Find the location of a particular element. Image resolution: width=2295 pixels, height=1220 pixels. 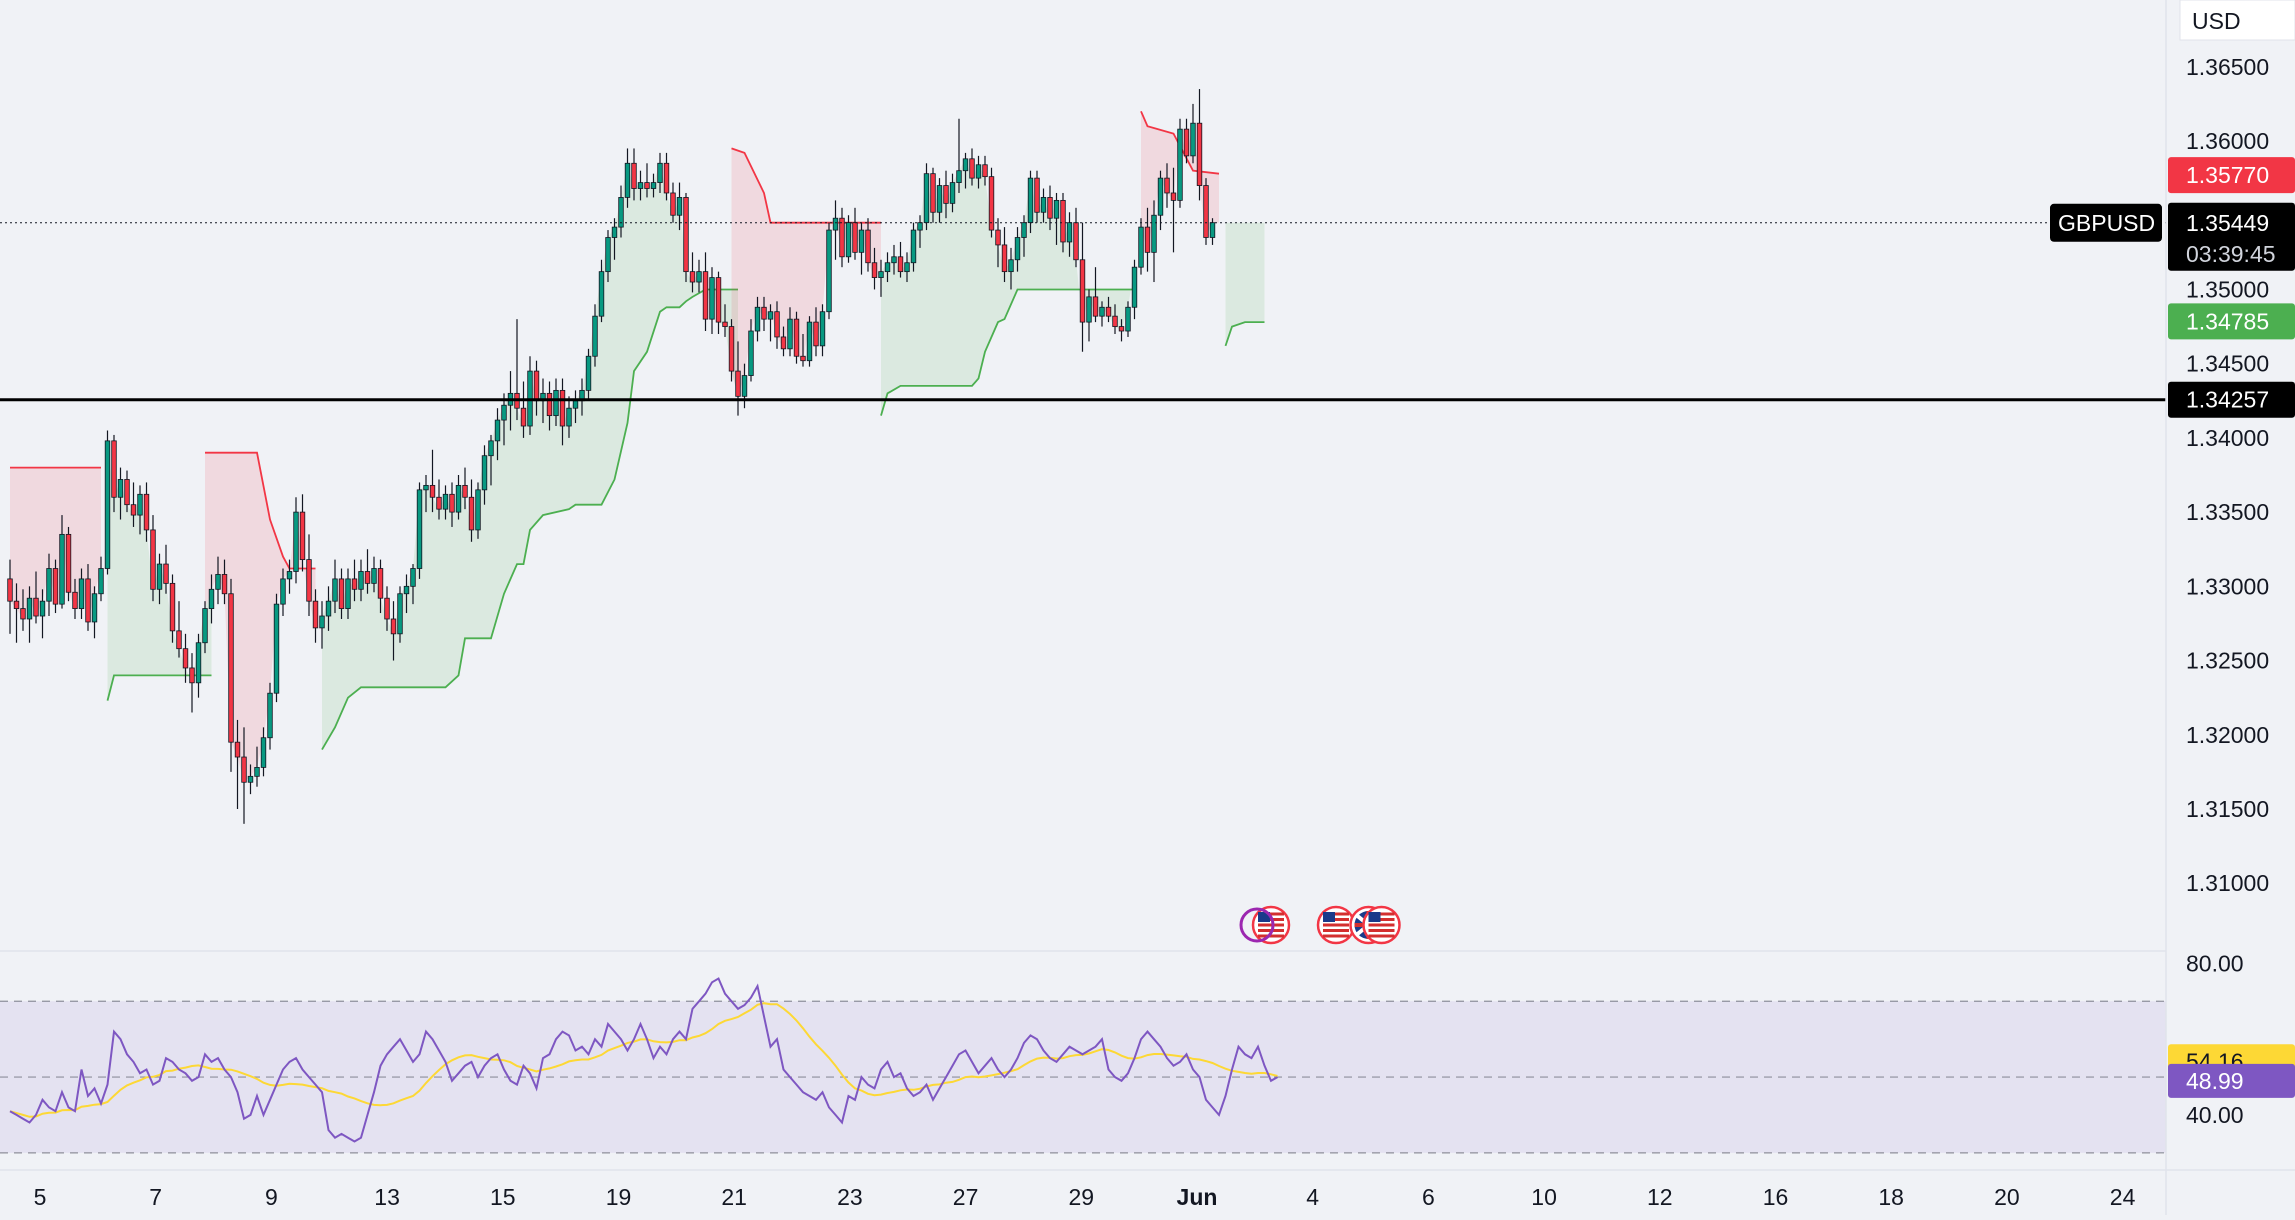

time-tick-label: 19 is located at coordinates (619, 1197).